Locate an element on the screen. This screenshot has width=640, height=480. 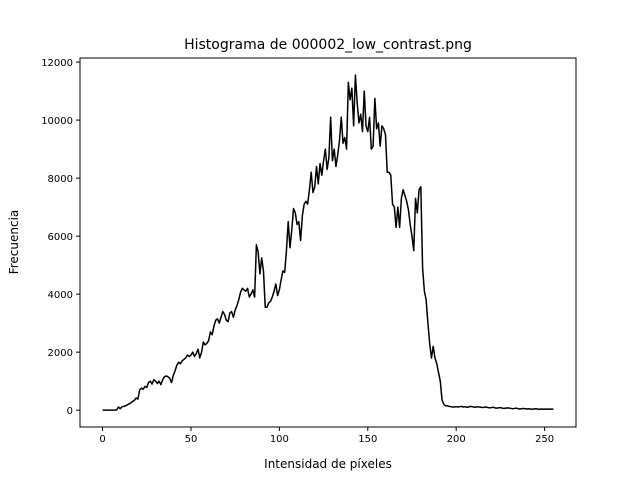
y-tick-label: 12000 is located at coordinates (57, 63).